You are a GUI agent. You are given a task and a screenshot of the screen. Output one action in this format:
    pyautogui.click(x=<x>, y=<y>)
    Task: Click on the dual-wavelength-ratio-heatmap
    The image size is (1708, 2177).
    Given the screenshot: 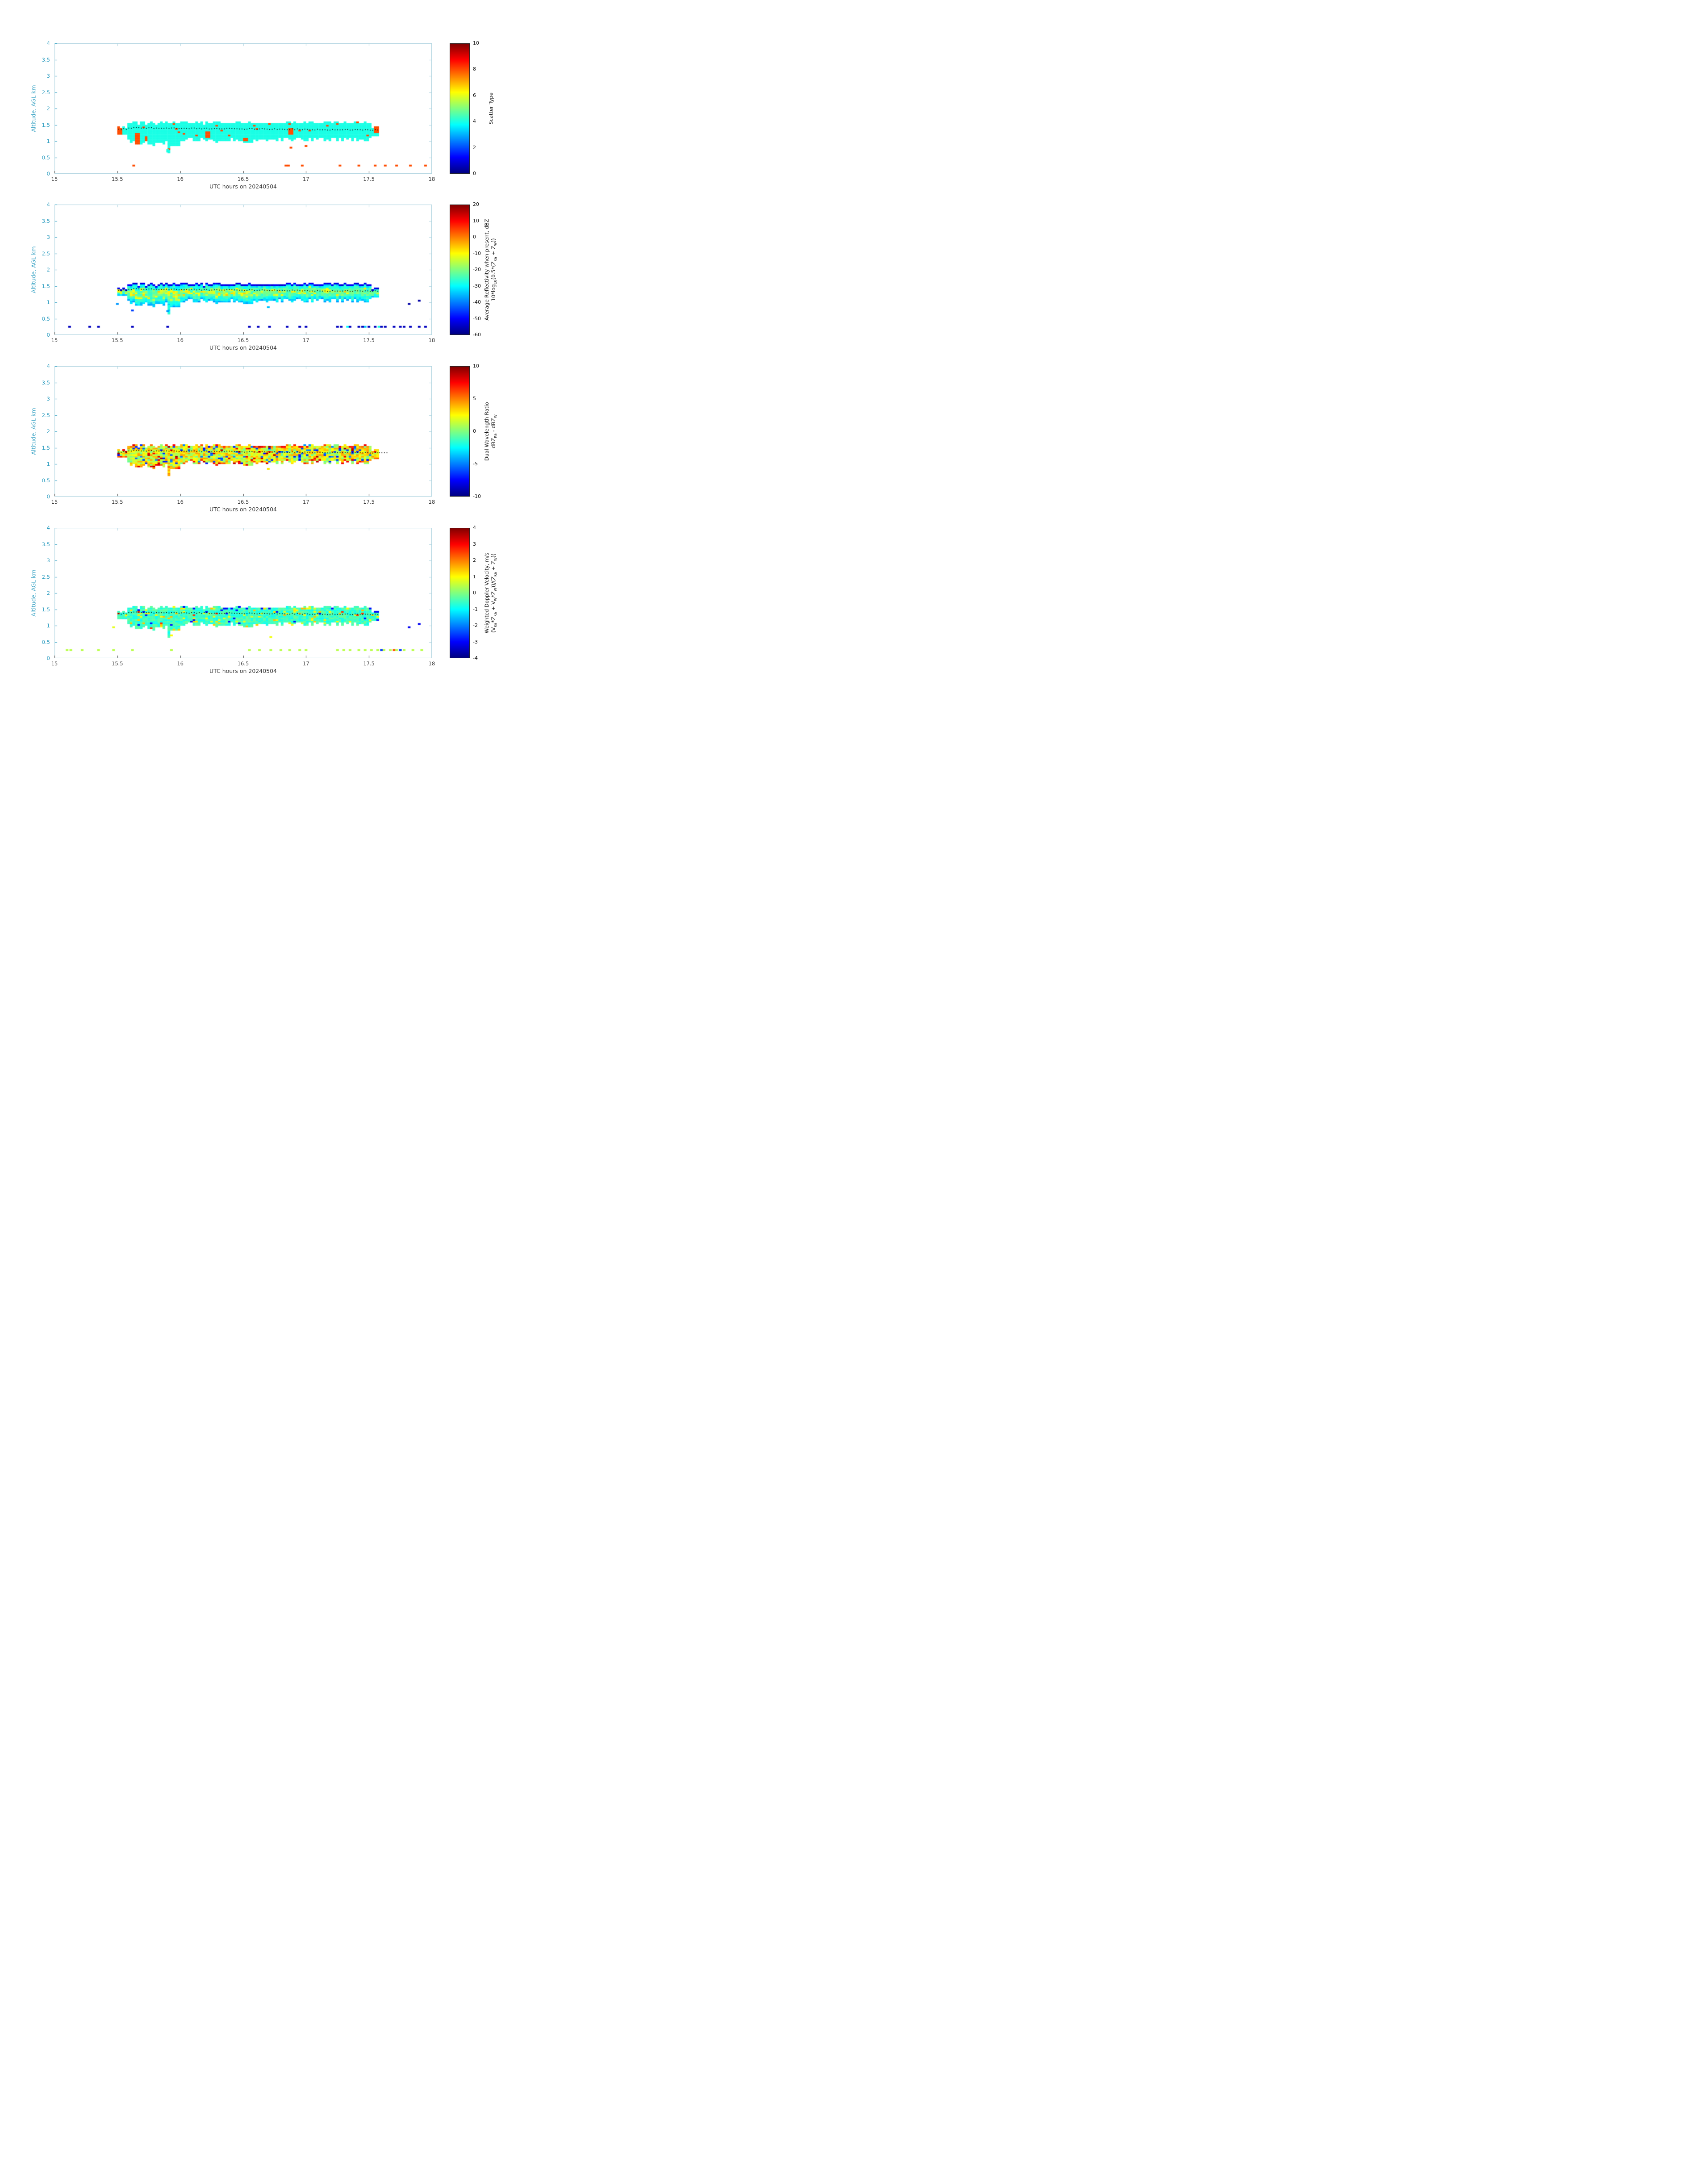 What is the action you would take?
    pyautogui.click(x=243, y=431)
    